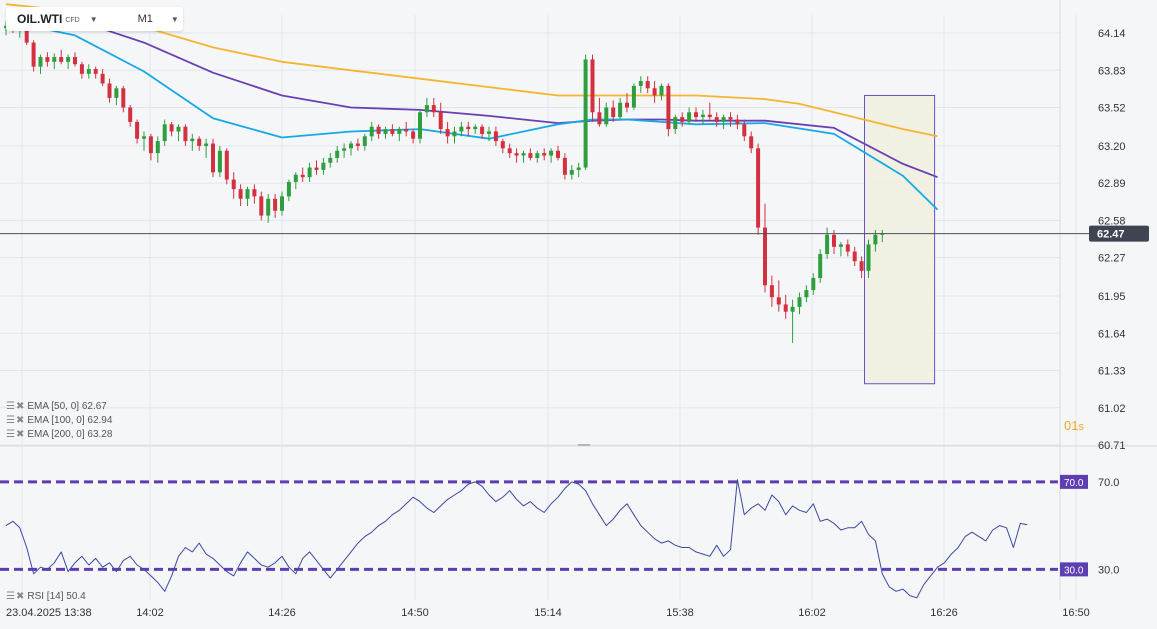  What do you see at coordinates (76, 596) in the screenshot?
I see `legend-value: 50.4` at bounding box center [76, 596].